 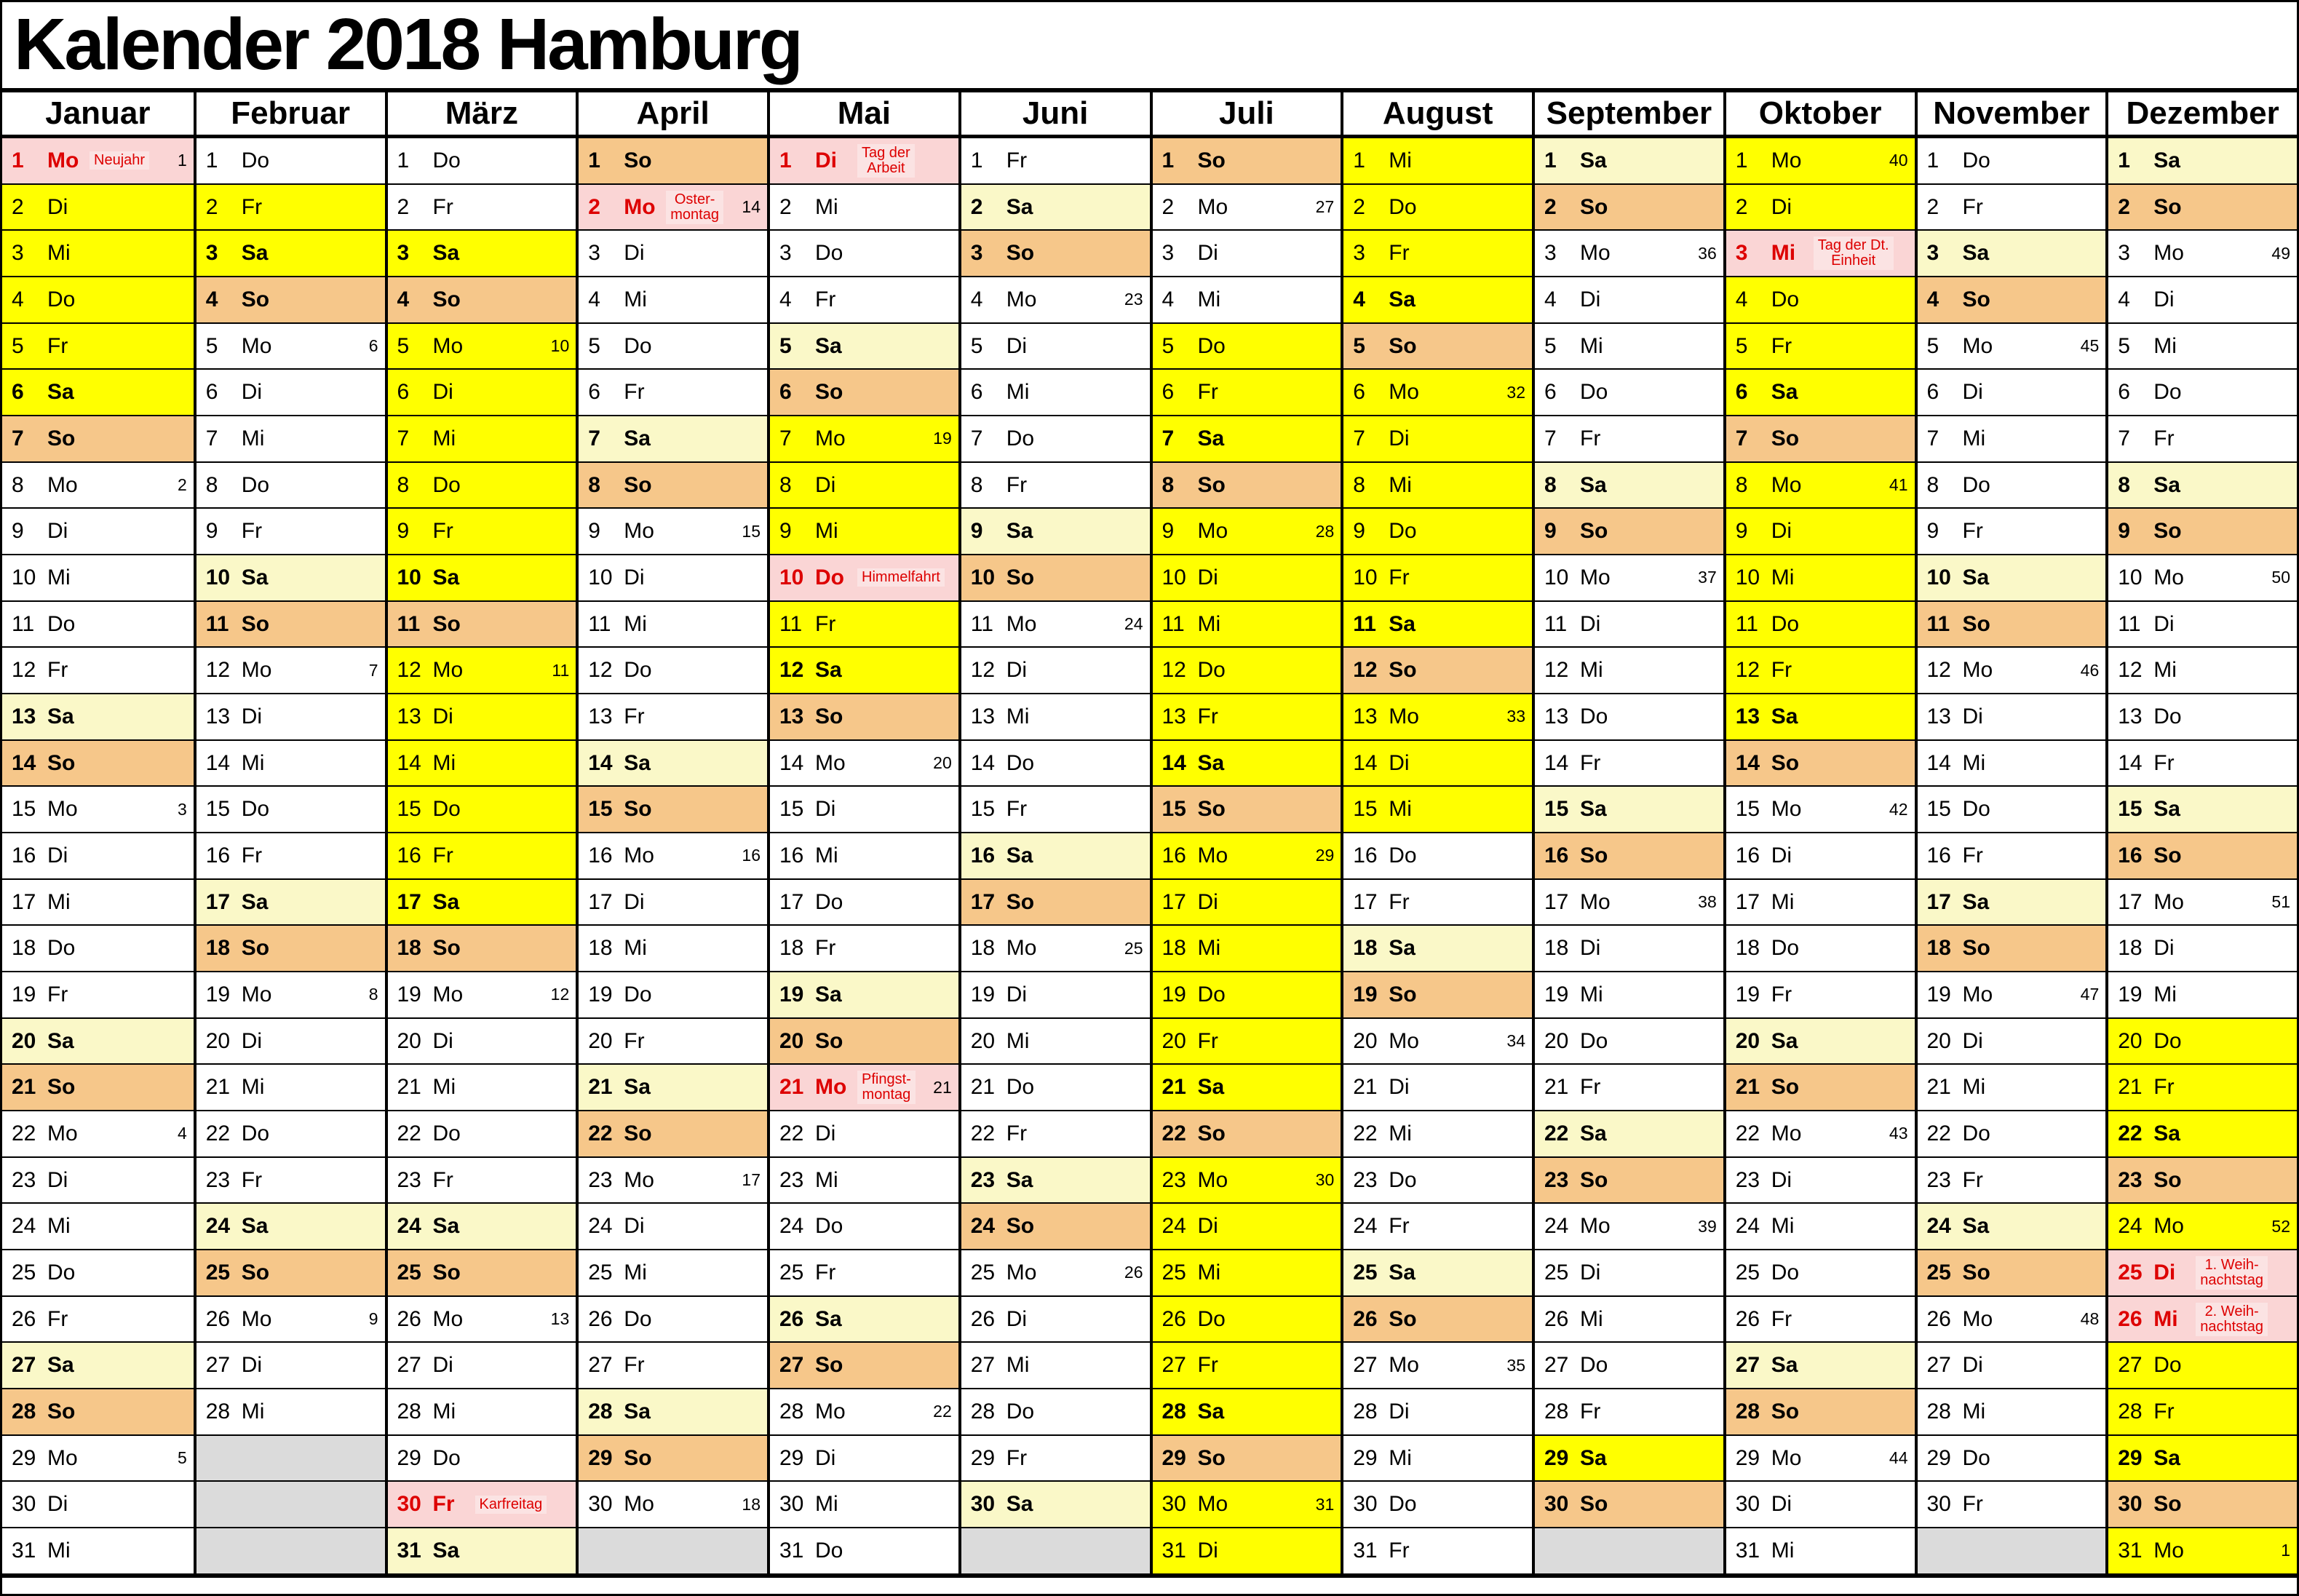 I want to click on day-juli-1: 1 So, so click(x=1246, y=160).